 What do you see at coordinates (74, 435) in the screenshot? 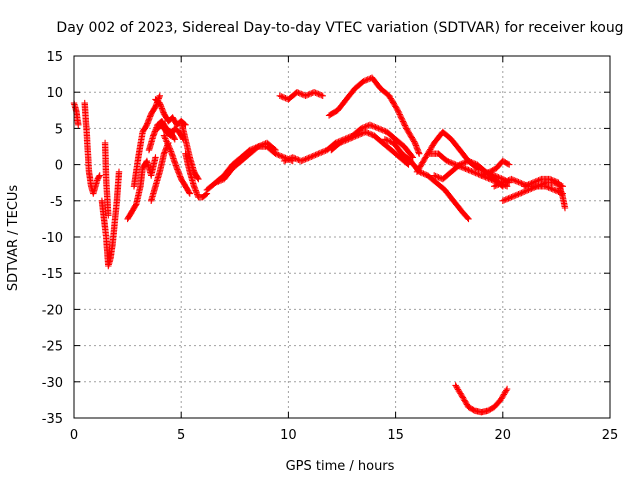
I see `x-tick-label: 0` at bounding box center [74, 435].